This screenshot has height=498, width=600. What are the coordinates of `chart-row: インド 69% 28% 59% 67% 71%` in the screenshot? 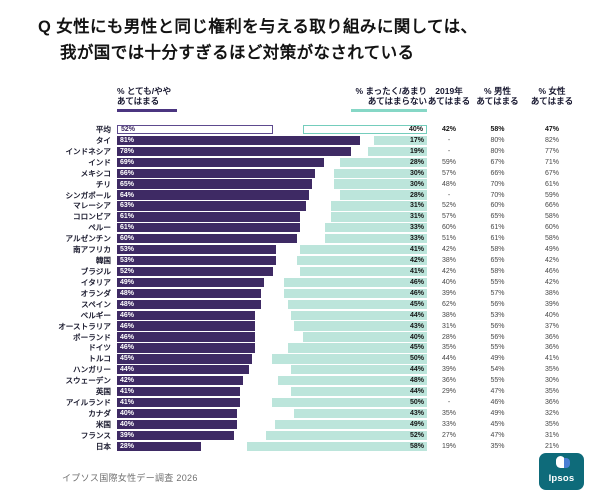 It's located at (300, 162).